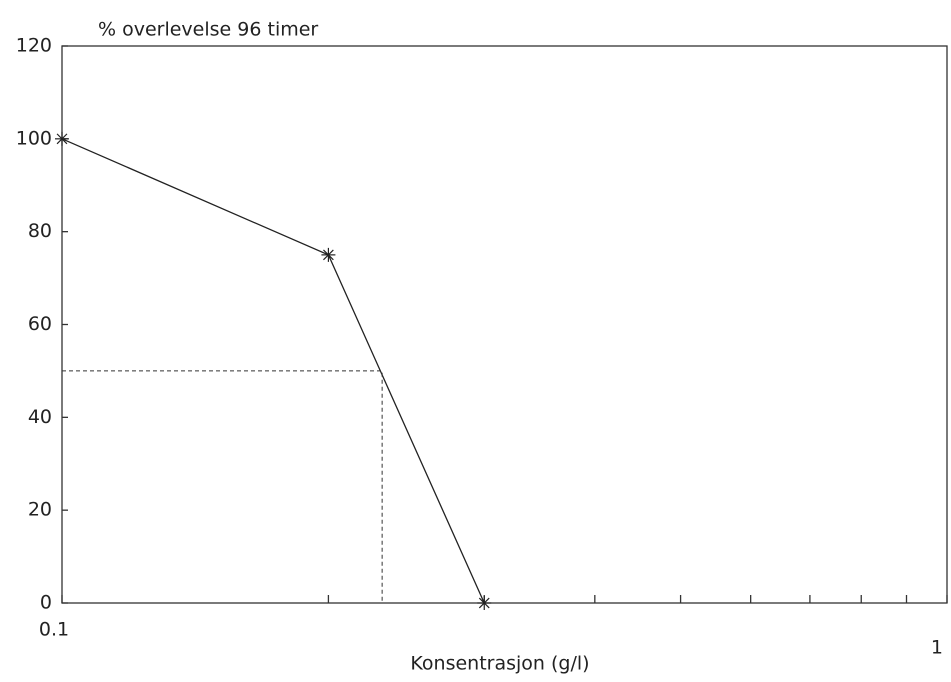 The width and height of the screenshot is (951, 682). What do you see at coordinates (34, 138) in the screenshot?
I see `y-tick-label: 100` at bounding box center [34, 138].